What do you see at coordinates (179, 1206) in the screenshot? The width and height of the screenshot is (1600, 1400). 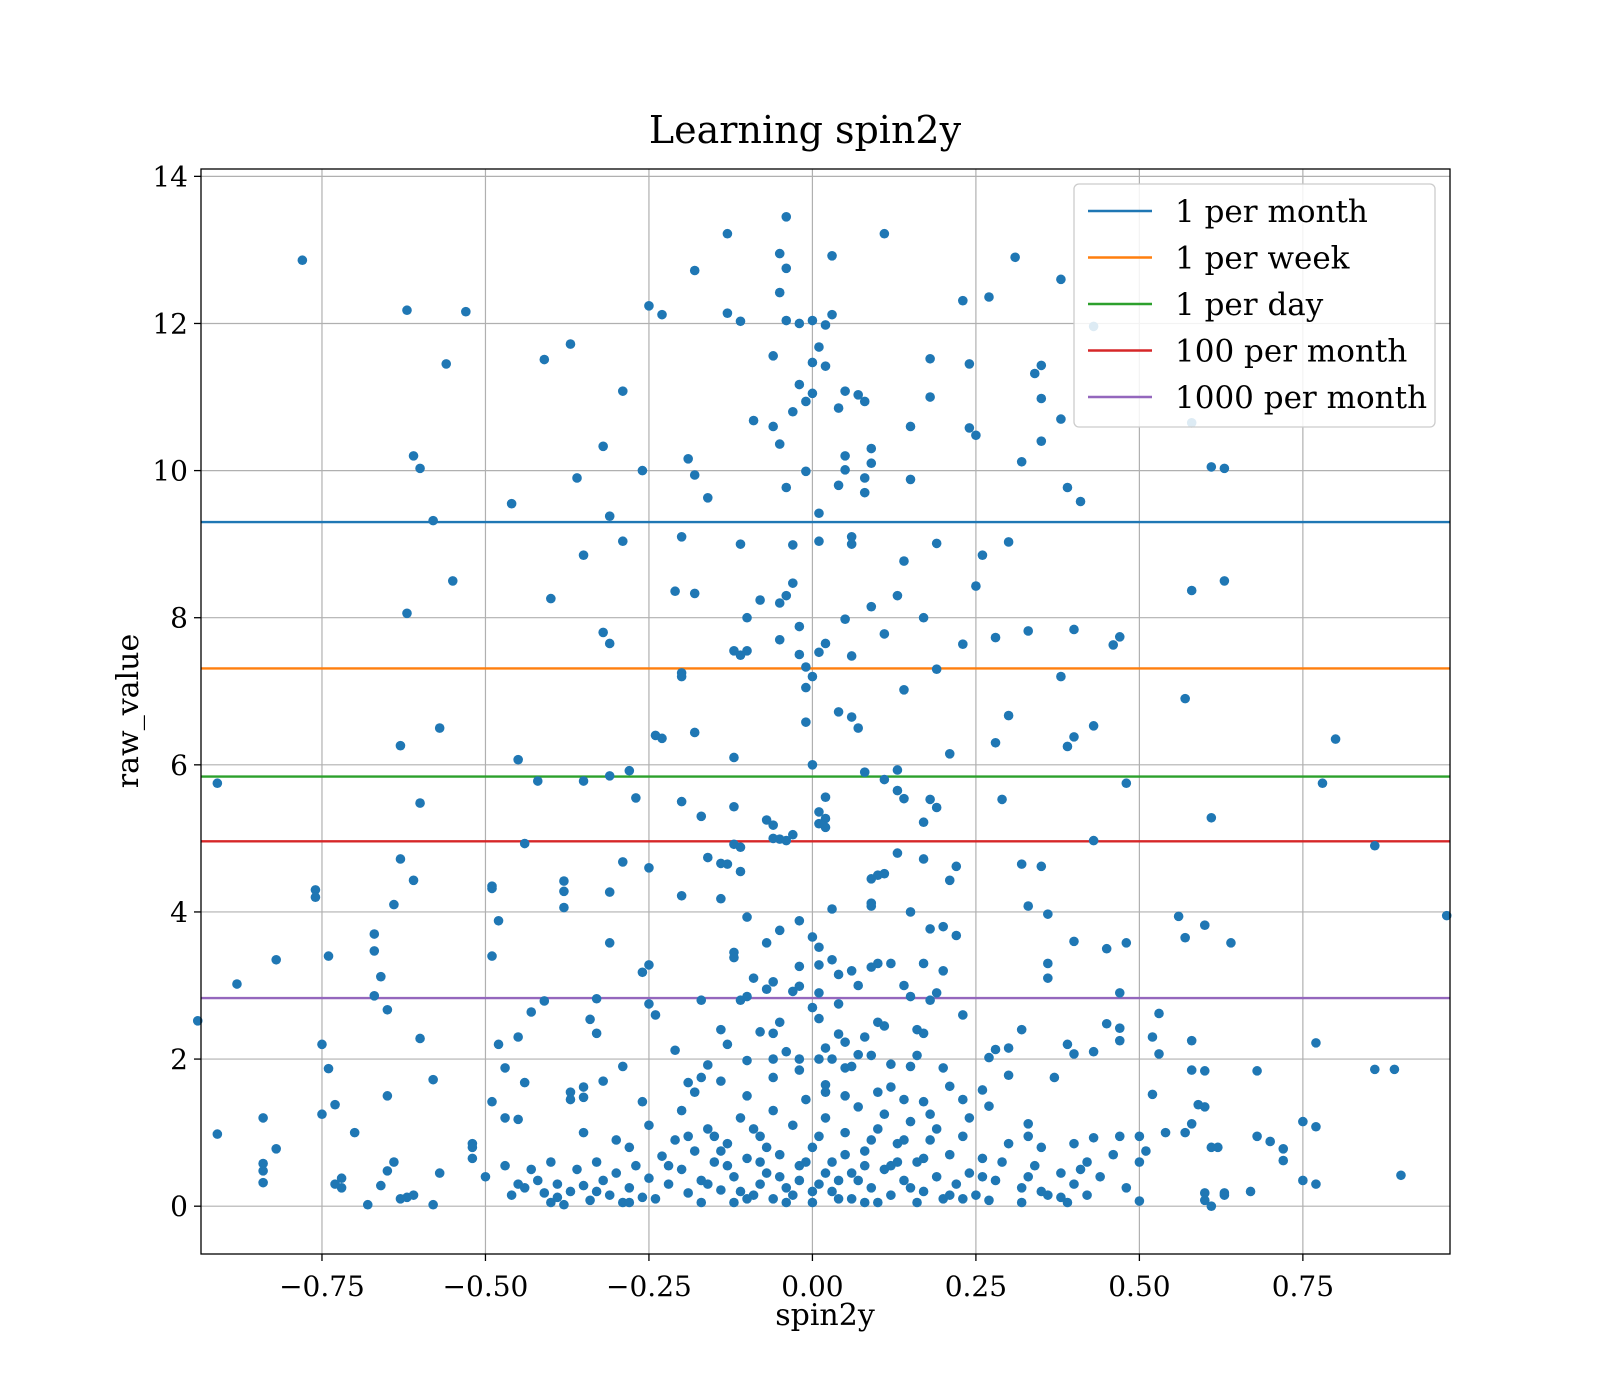 I see `y-tick-label: 0` at bounding box center [179, 1206].